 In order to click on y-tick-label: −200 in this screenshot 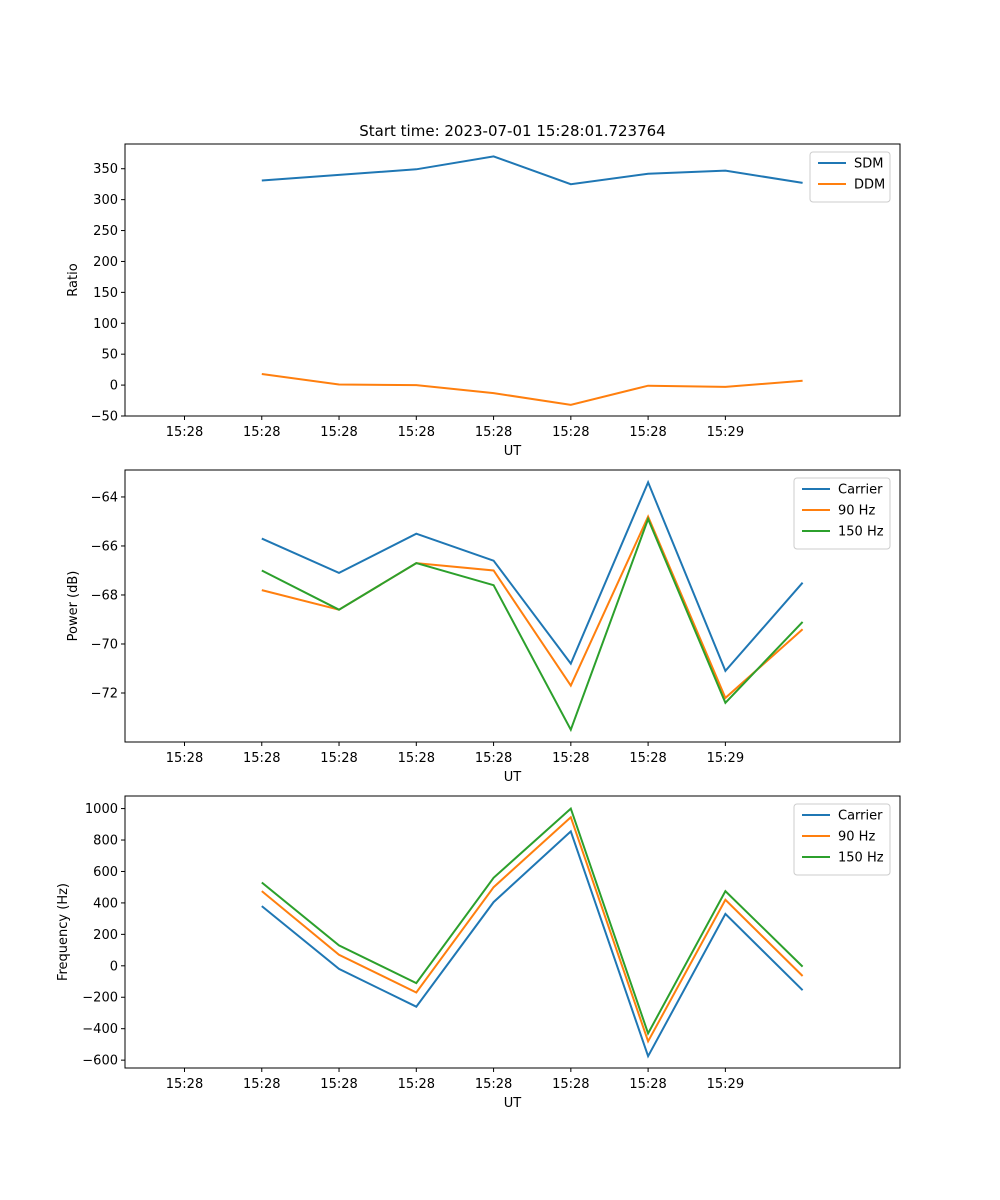, I will do `click(100, 998)`.